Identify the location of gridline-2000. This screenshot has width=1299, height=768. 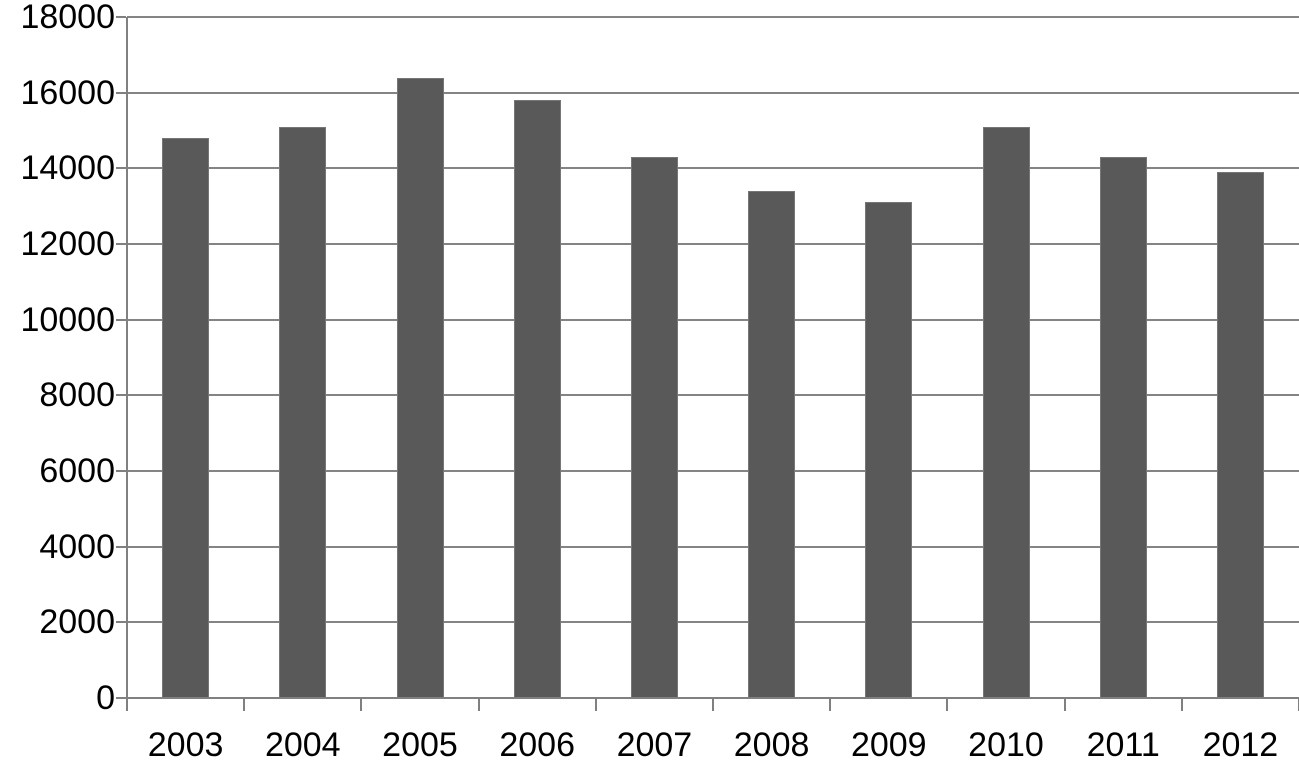
(713, 622).